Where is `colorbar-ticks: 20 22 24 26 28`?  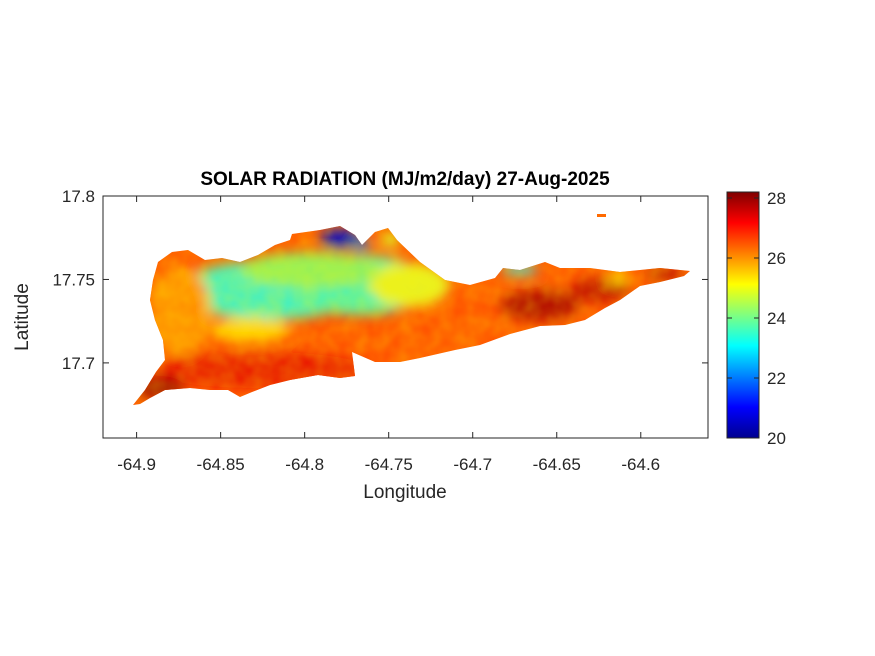 colorbar-ticks: 20 22 24 26 28 is located at coordinates (756, 318).